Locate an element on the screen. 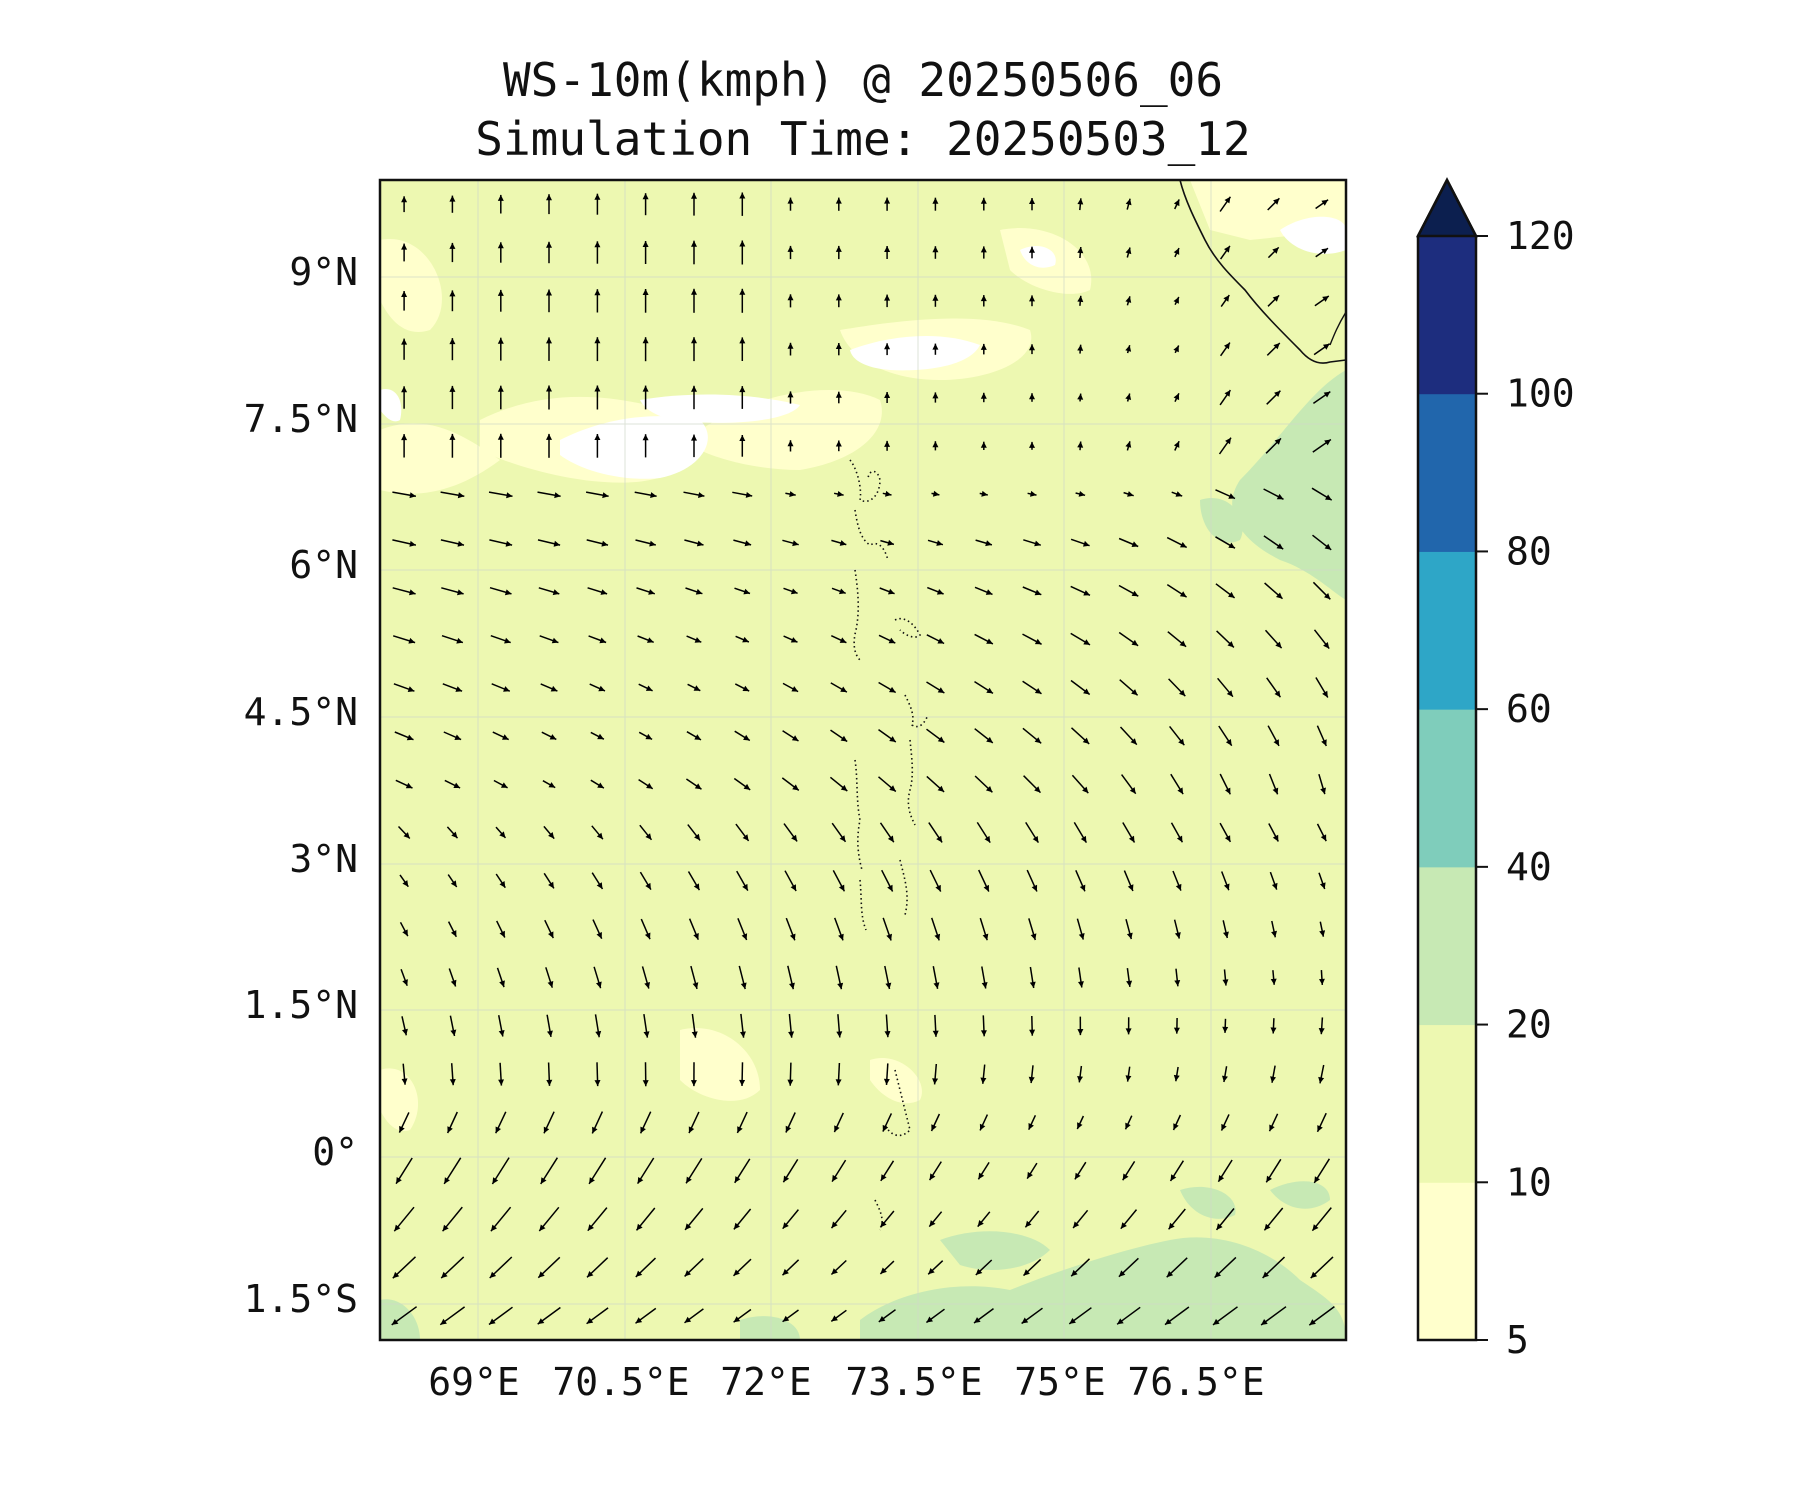  lat-label: 3°N is located at coordinates (323, 859).